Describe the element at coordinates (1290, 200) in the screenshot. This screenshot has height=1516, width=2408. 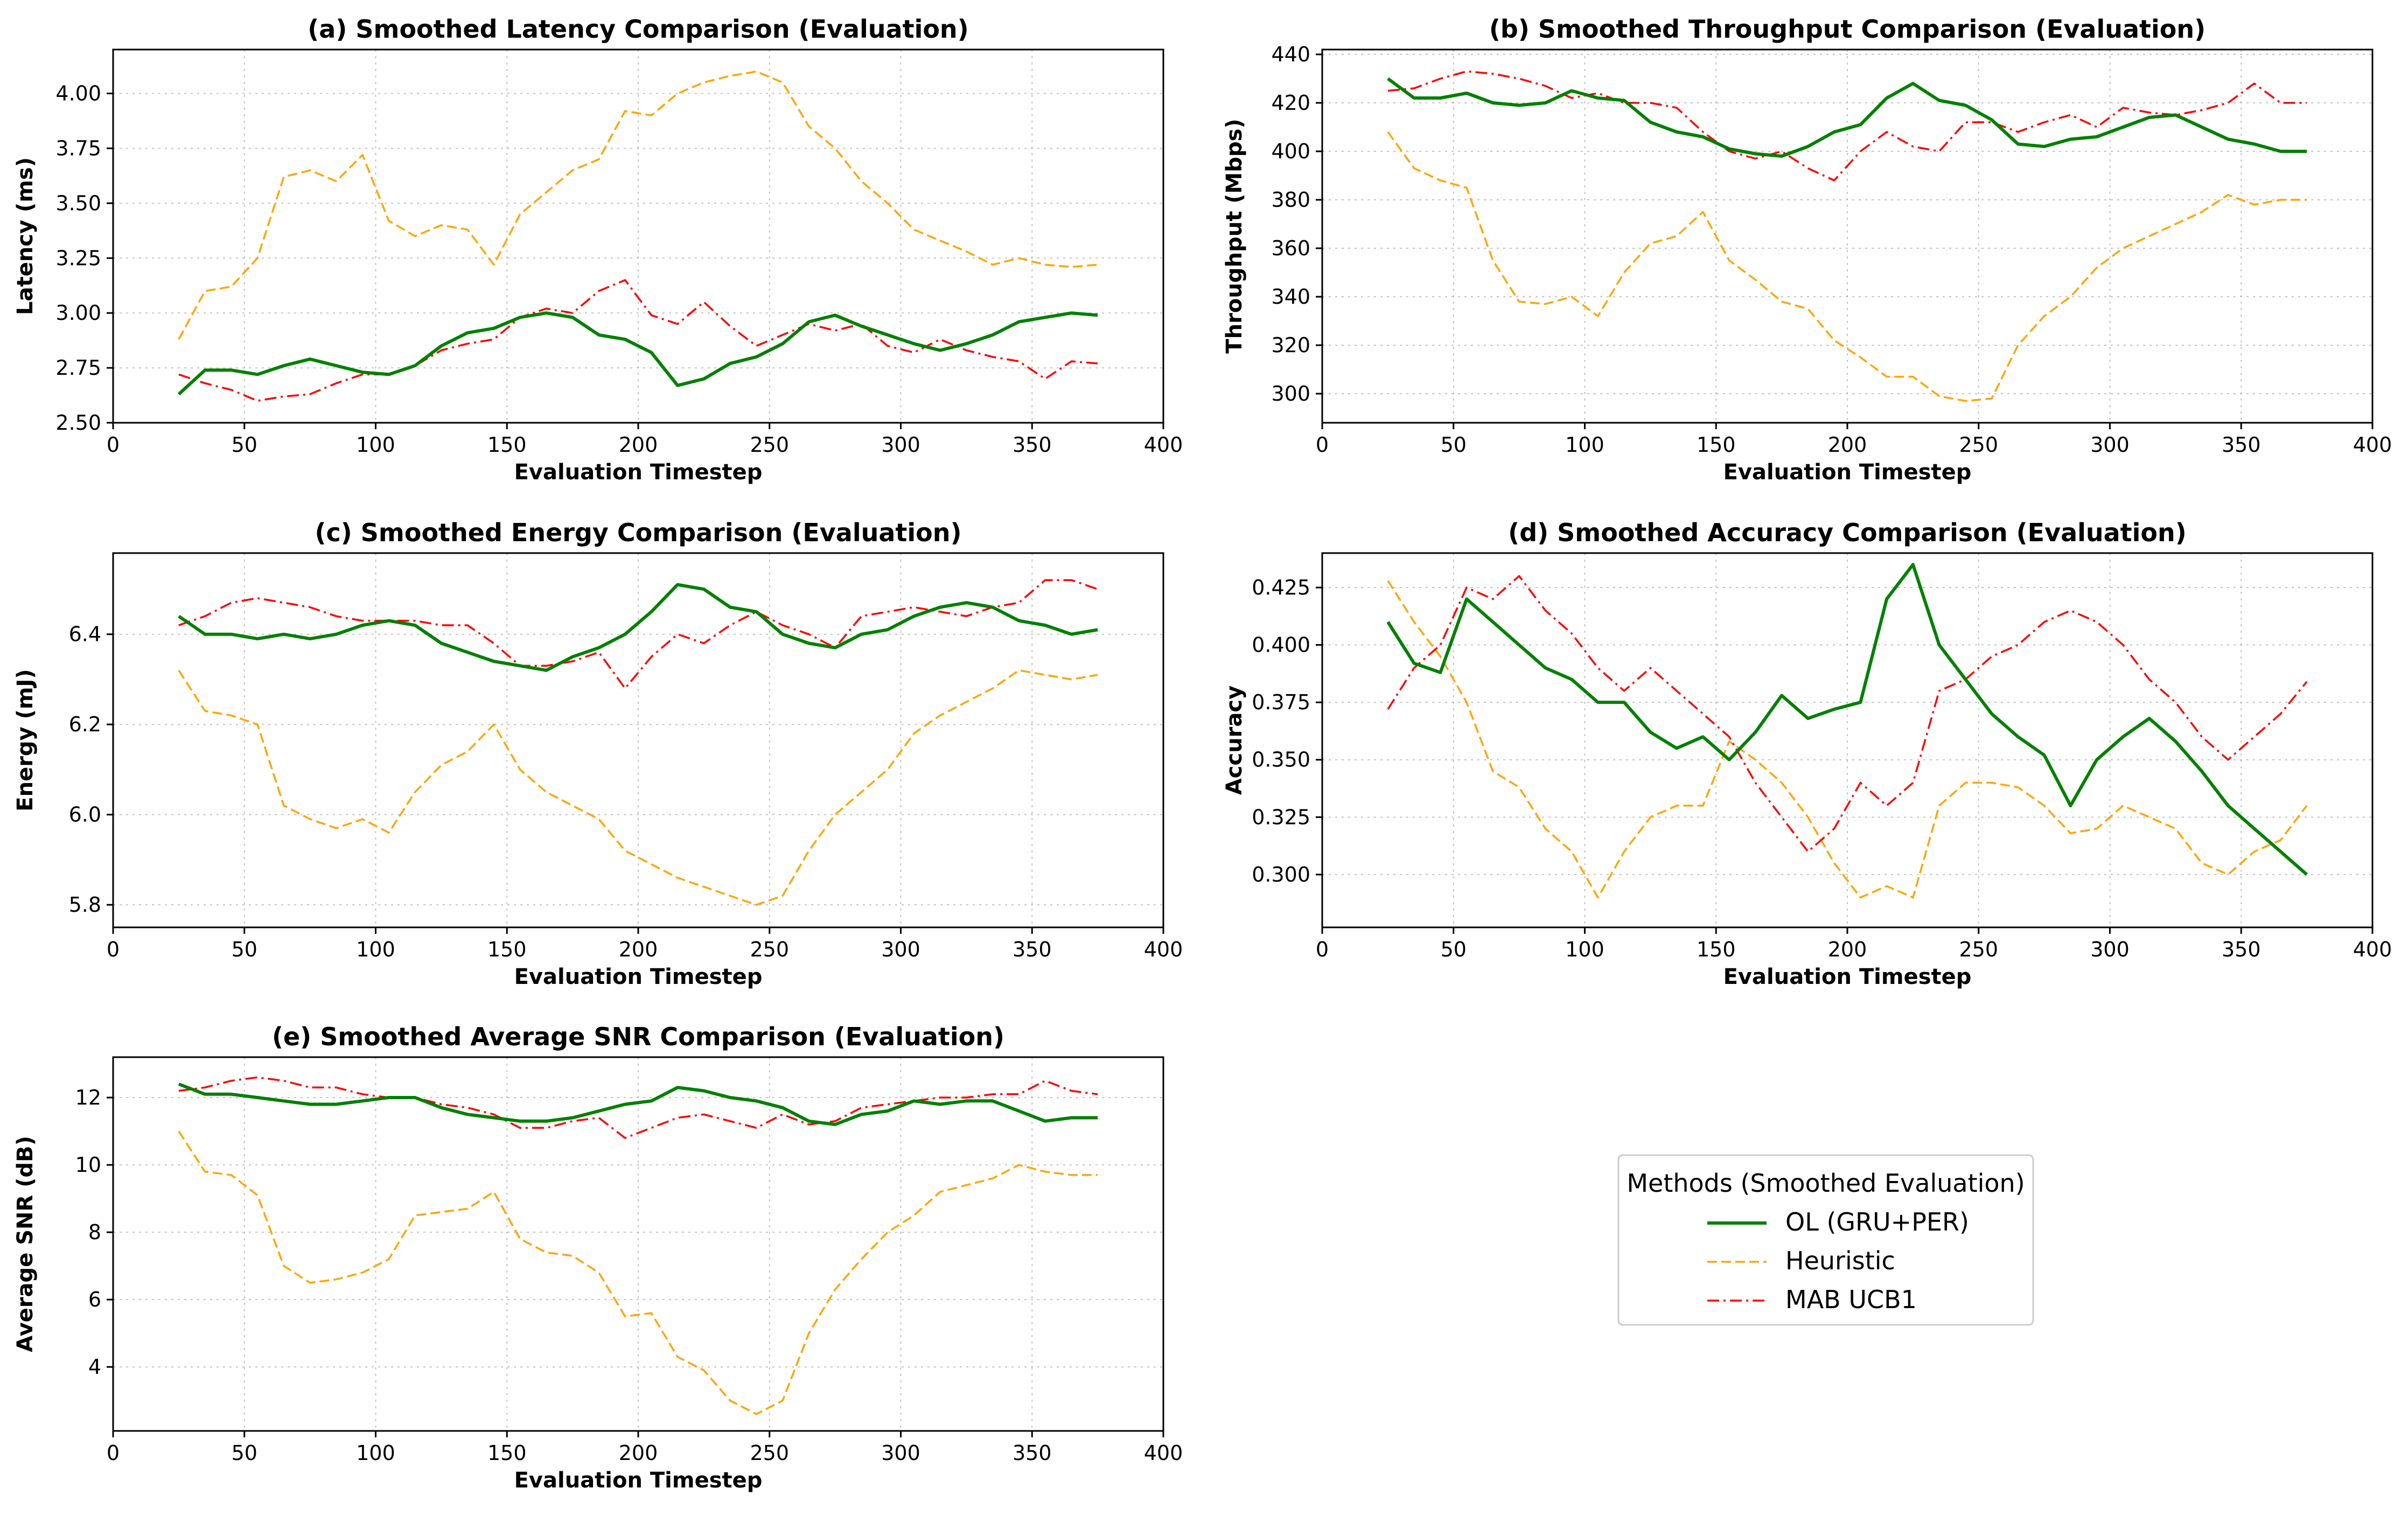
I see `y-tick-label: 380` at that location.